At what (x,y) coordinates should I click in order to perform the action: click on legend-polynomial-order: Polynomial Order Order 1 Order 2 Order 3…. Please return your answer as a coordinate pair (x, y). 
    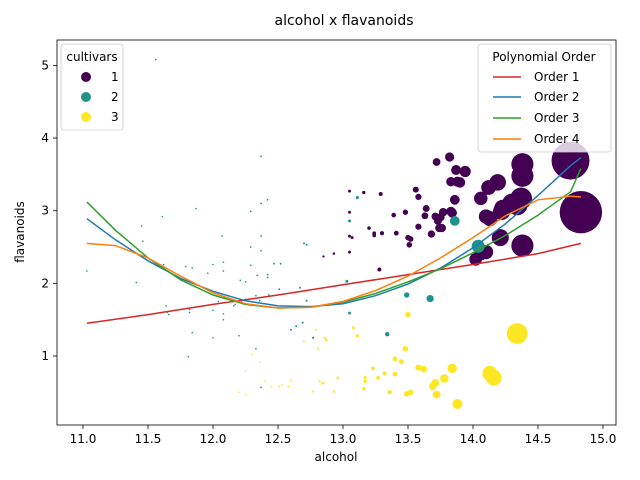
    Looking at the image, I should click on (544, 98).